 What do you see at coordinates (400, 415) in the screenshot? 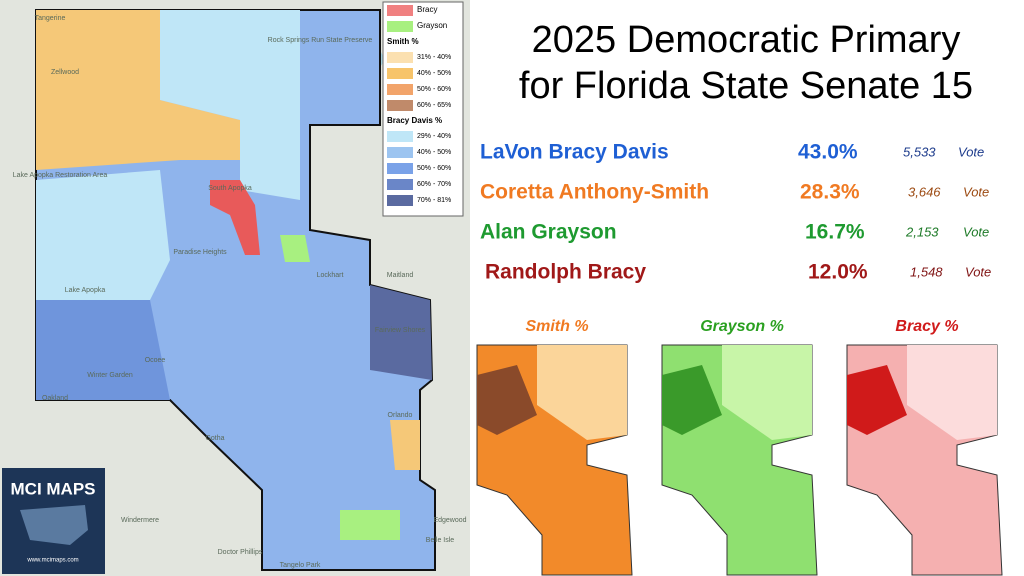
I see `place-label: Orlando` at bounding box center [400, 415].